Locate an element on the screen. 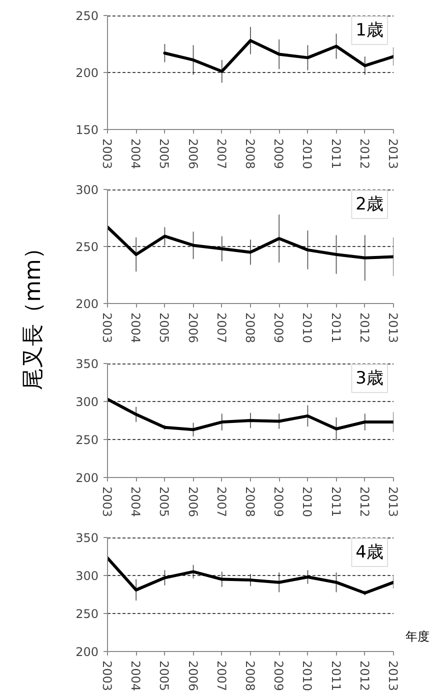 The width and height of the screenshot is (446, 697). annotation: 4歳 is located at coordinates (370, 552).